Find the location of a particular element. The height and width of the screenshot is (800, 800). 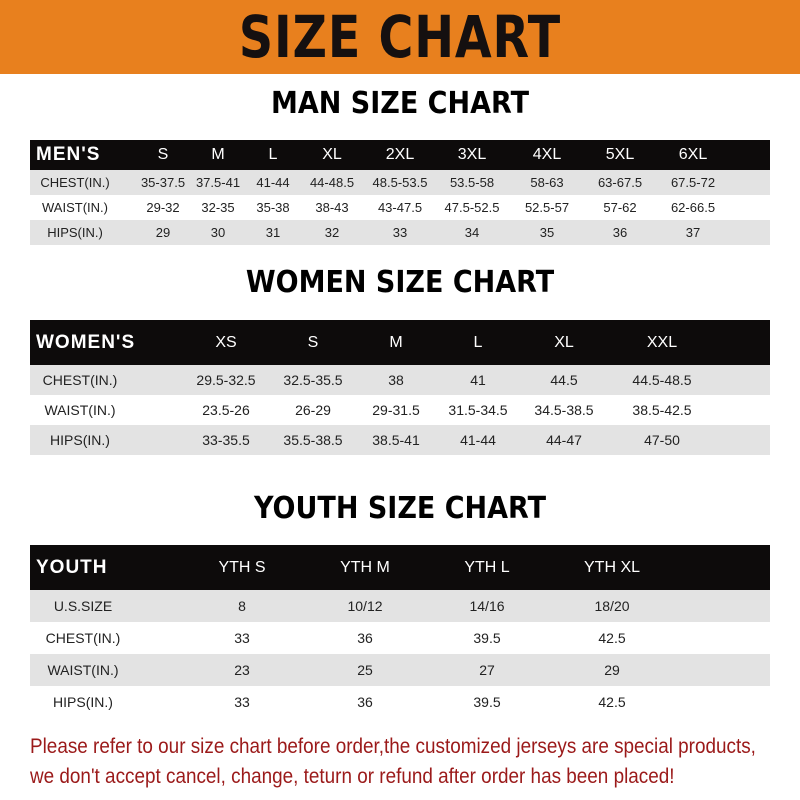

measurement-value: 38 is located at coordinates (396, 380).